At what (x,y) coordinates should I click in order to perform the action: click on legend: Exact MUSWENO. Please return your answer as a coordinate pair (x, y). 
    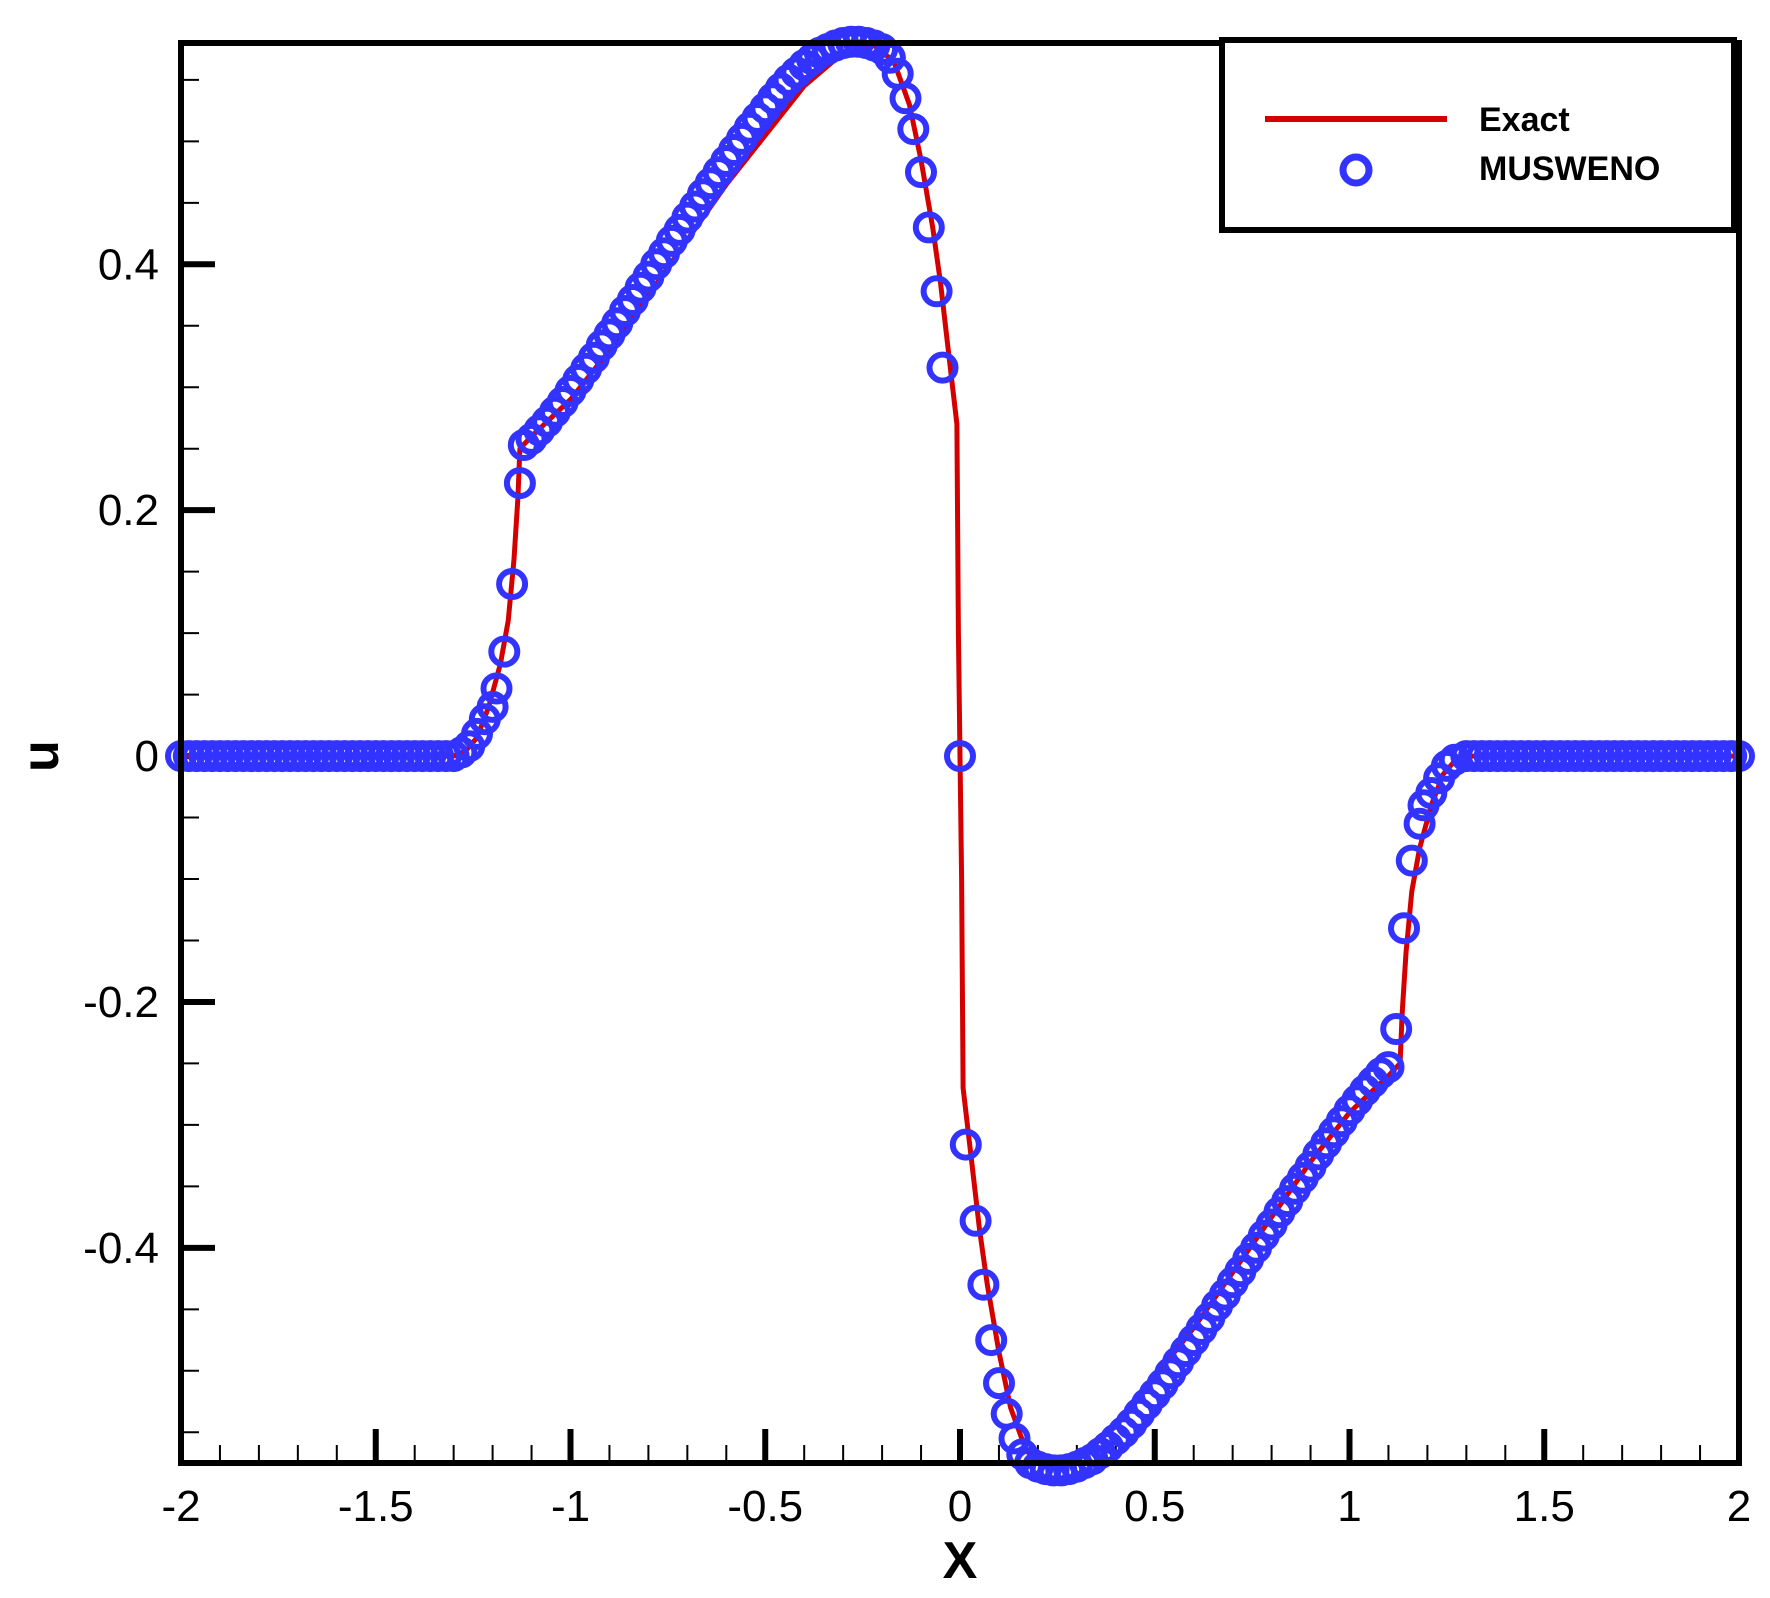
    Looking at the image, I should click on (1478, 135).